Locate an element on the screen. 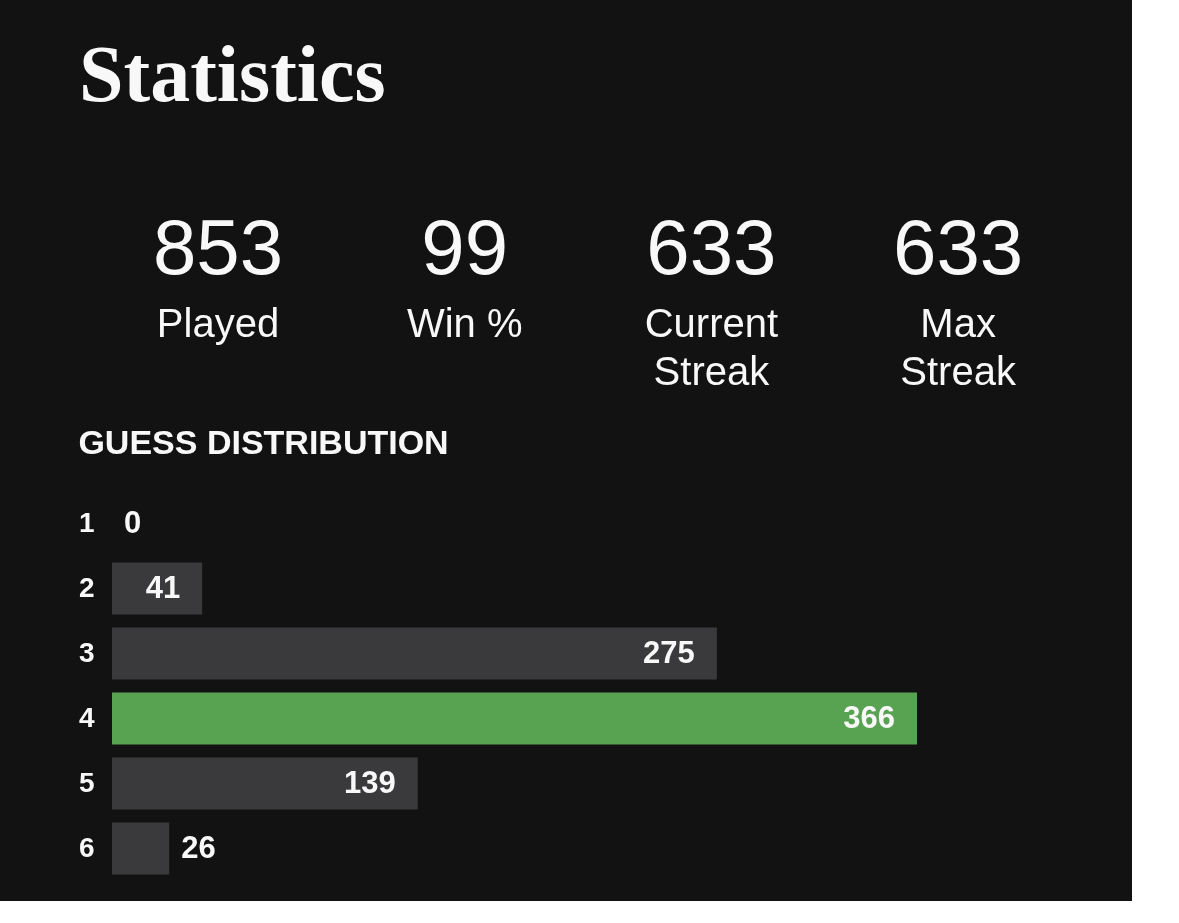 The height and width of the screenshot is (923, 1179). data-label: 41 is located at coordinates (163, 587).